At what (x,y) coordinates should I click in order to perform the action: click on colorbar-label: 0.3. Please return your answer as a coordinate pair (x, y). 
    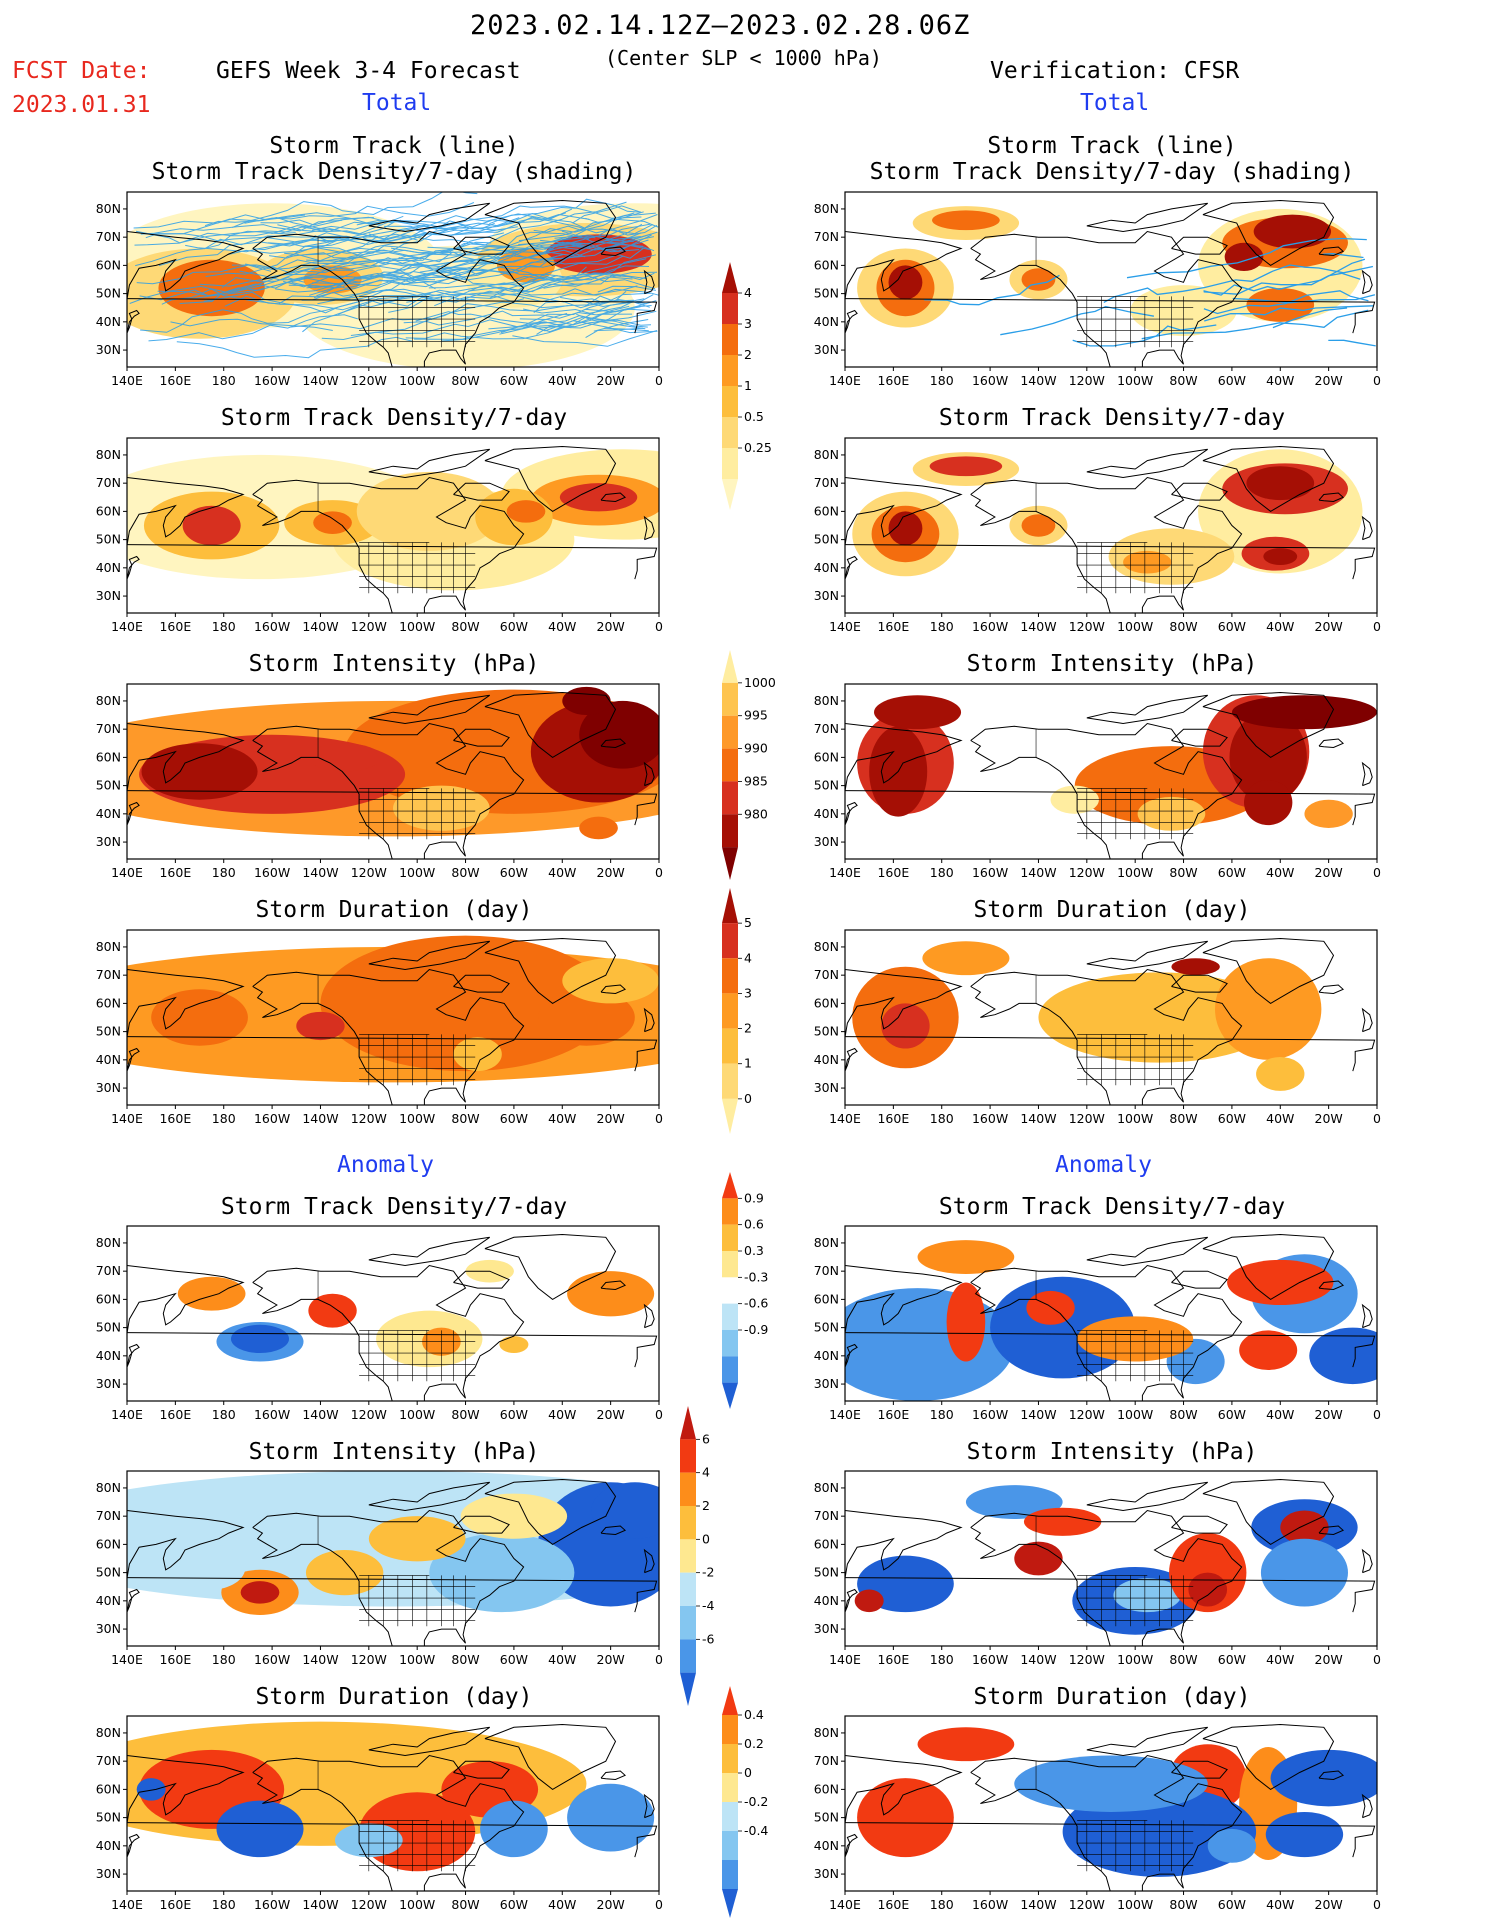
    Looking at the image, I should click on (754, 1250).